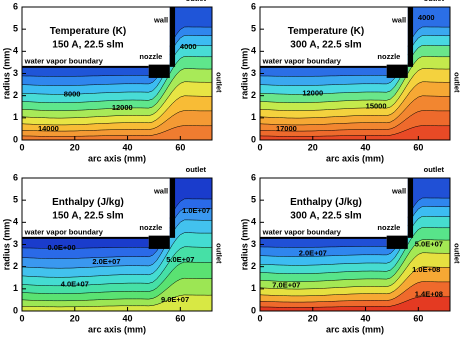 The width and height of the screenshot is (474, 343). I want to click on contour-label: 1.4E+08, so click(429, 293).